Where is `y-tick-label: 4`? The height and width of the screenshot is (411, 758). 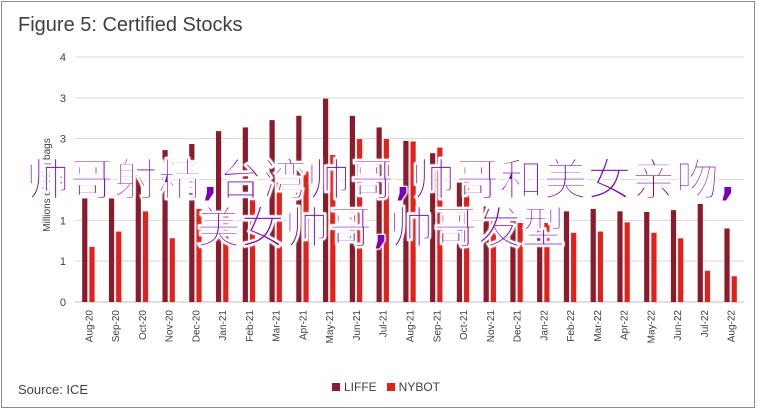
y-tick-label: 4 is located at coordinates (63, 58).